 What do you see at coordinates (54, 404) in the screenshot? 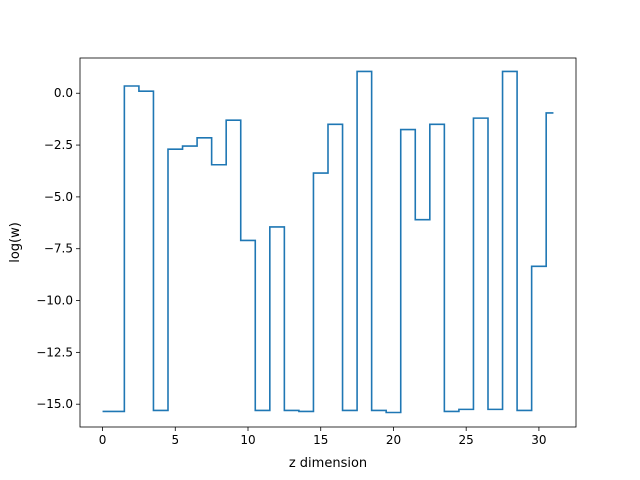
I see `y-tick-label: −15.0` at bounding box center [54, 404].